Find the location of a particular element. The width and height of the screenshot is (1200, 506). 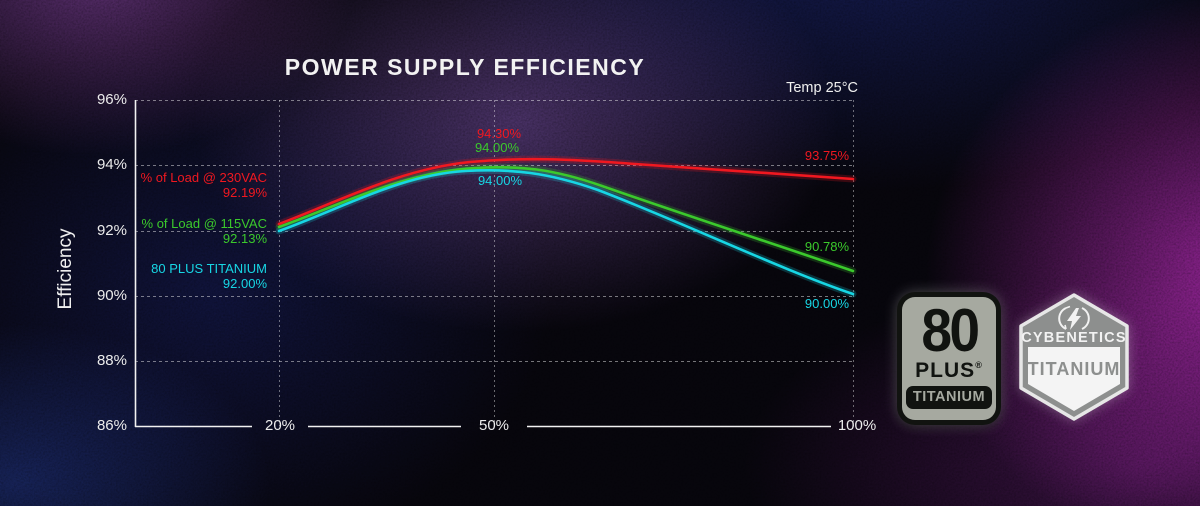

legend-titanium-name: 80 PLUS TITANIUM is located at coordinates (209, 268).